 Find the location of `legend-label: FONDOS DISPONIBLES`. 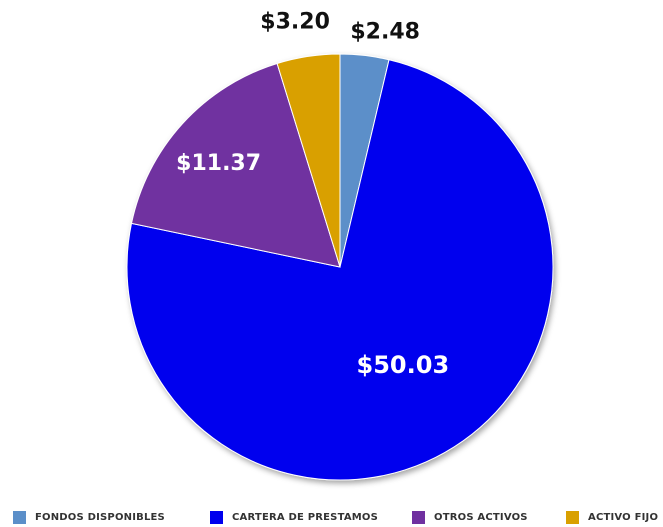

legend-label: FONDOS DISPONIBLES is located at coordinates (100, 517).